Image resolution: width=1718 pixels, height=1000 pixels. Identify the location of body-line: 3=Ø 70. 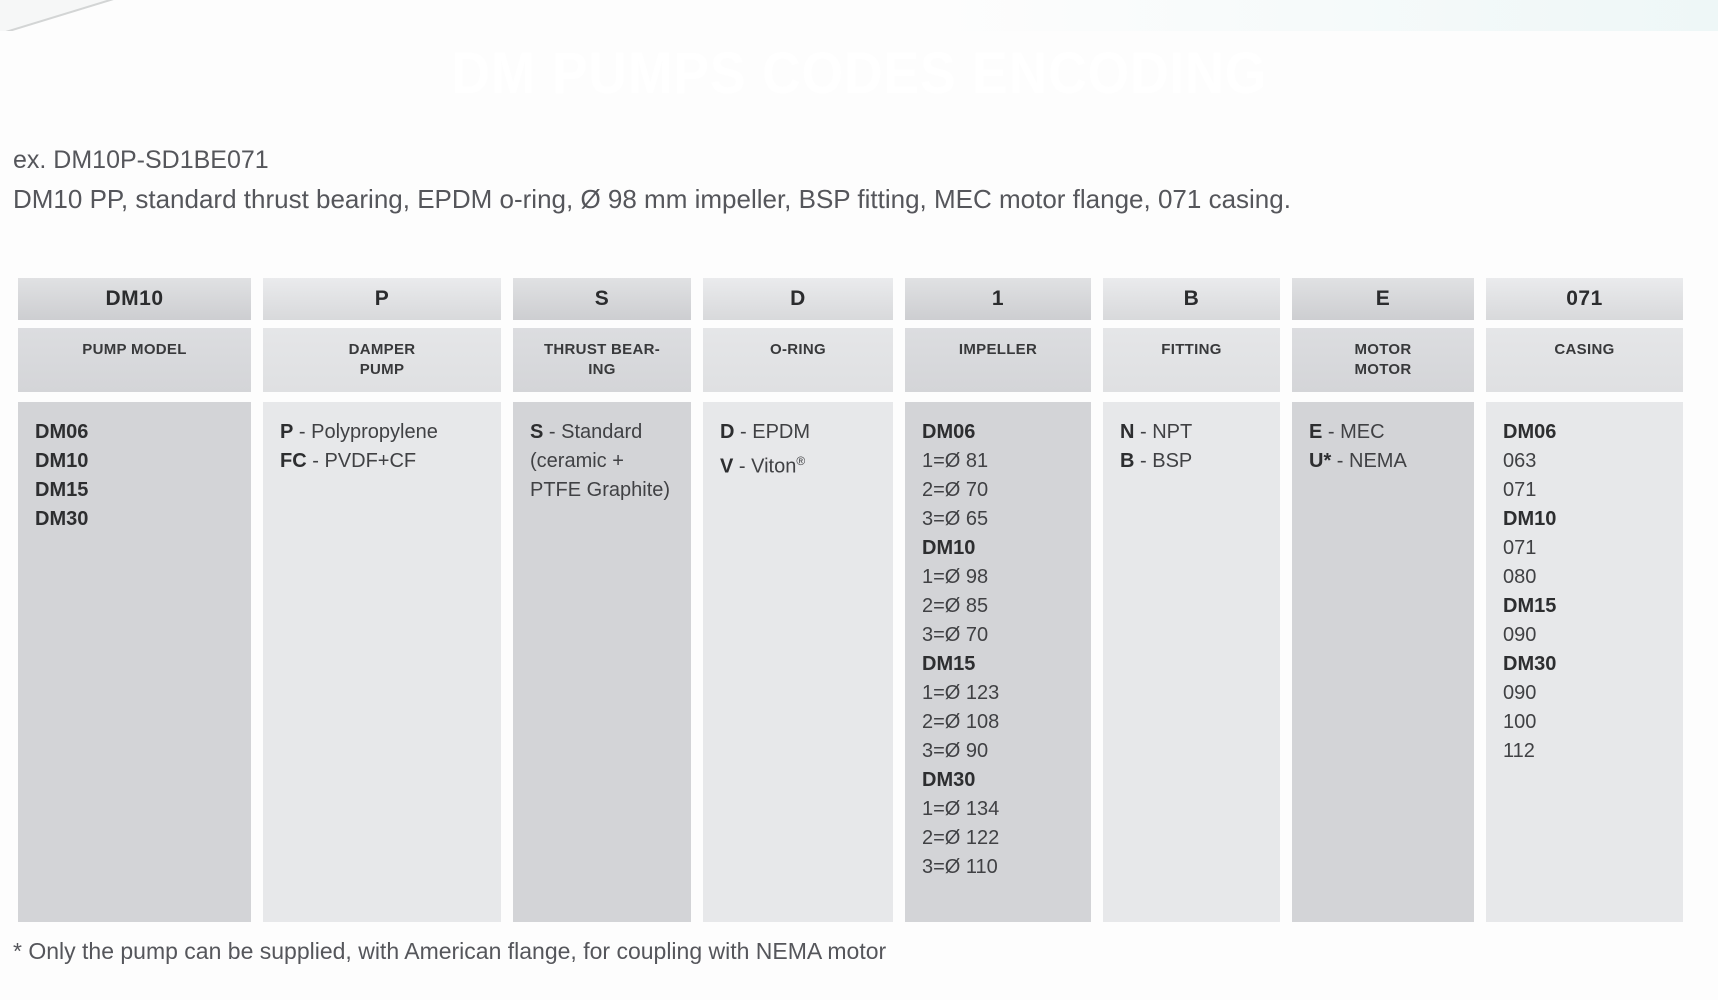
(955, 635).